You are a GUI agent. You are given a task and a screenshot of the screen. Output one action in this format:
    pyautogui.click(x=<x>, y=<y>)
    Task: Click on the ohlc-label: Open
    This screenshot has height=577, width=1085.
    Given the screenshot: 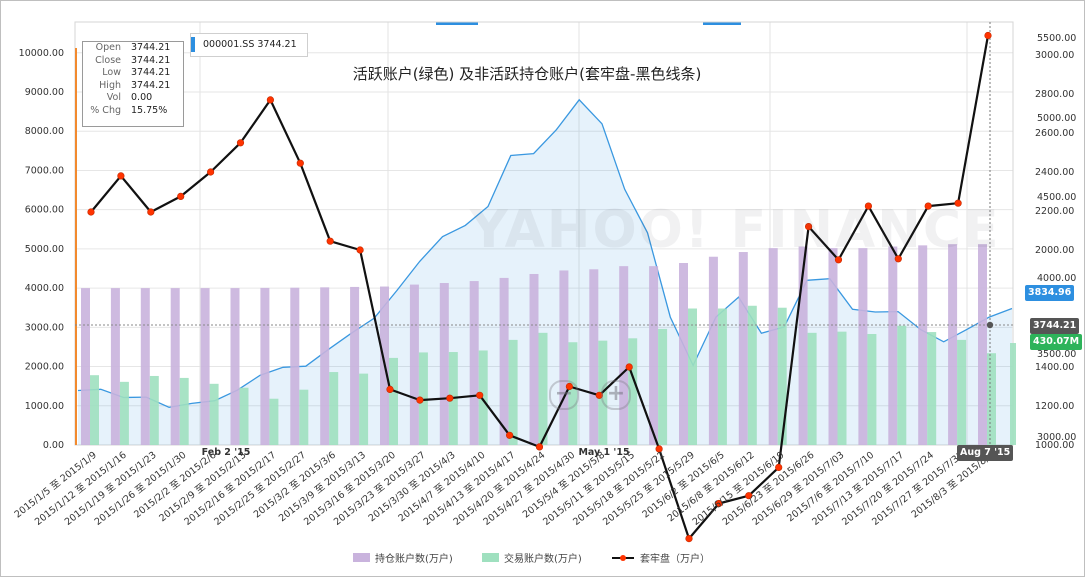 What is the action you would take?
    pyautogui.click(x=108, y=47)
    